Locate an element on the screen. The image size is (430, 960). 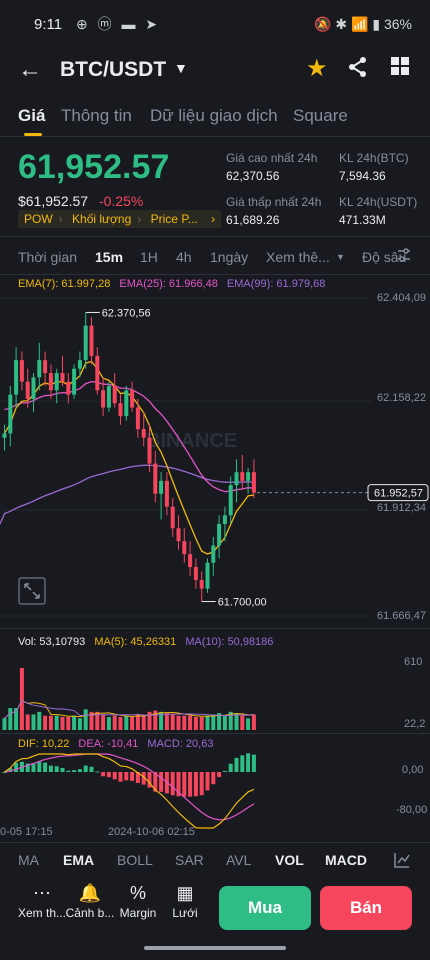
tag-pow: POW is located at coordinates (38, 219).